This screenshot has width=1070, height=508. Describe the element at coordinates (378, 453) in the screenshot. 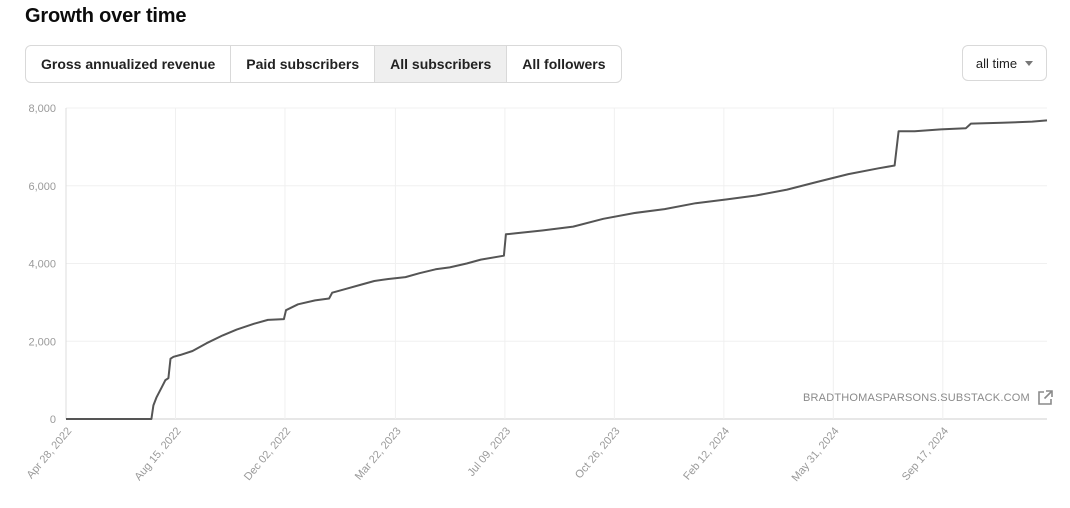

I see `x-tick-label: Mar 22, 2023` at that location.